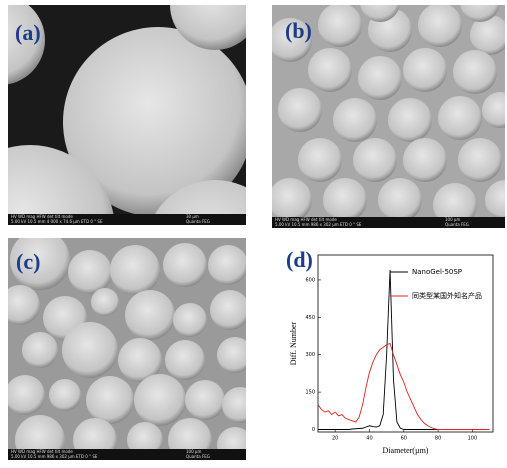 This screenshot has height=468, width=507. Describe the element at coordinates (28, 261) in the screenshot. I see `panel-label: (c)` at that location.